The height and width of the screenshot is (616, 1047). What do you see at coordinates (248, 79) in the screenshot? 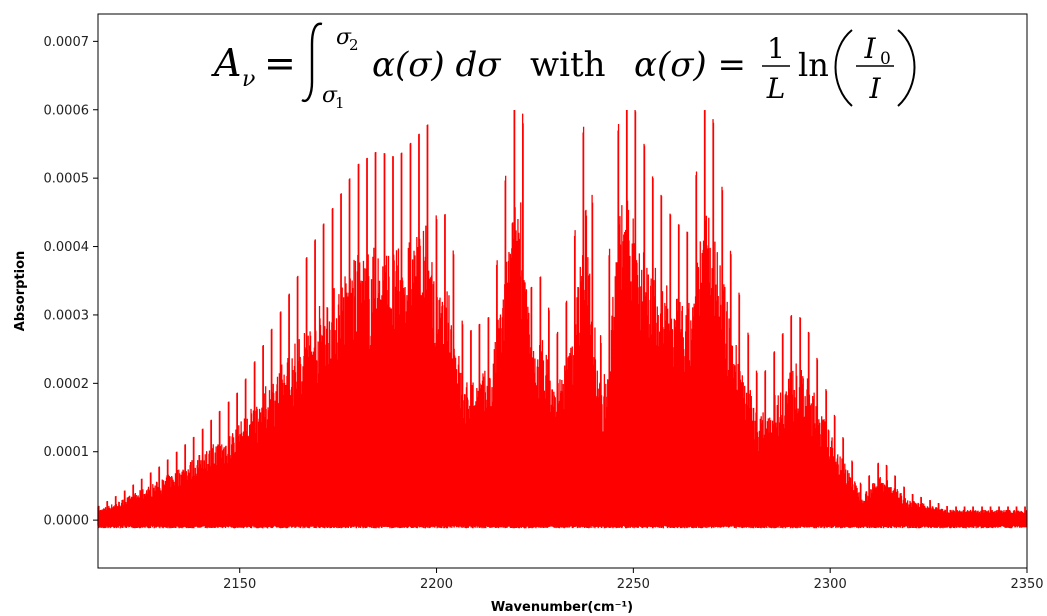
I see `eq-lhs-sub: ν` at bounding box center [248, 79].